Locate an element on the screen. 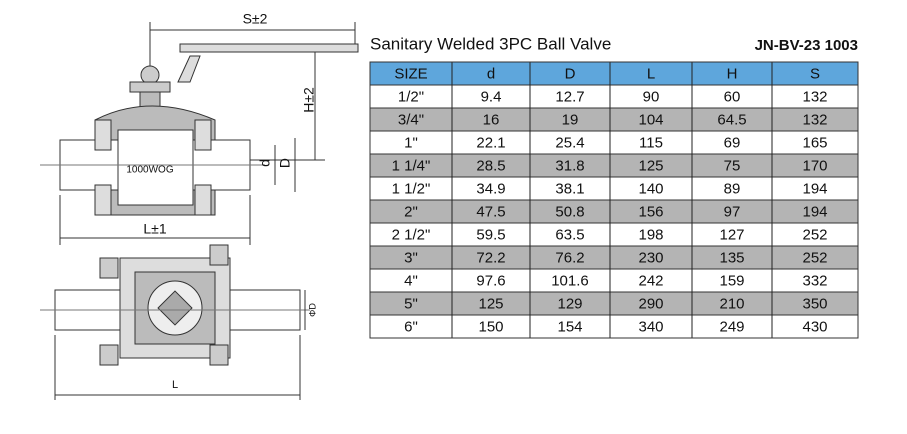  dimension-label: S±2 is located at coordinates (255, 19).